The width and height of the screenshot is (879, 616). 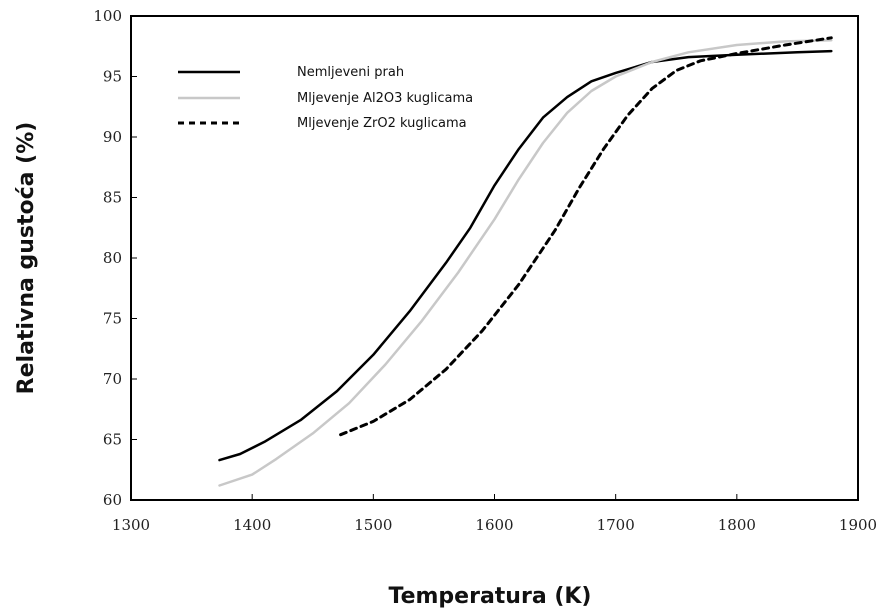 I want to click on x-tick-label: 1400, so click(x=252, y=525).